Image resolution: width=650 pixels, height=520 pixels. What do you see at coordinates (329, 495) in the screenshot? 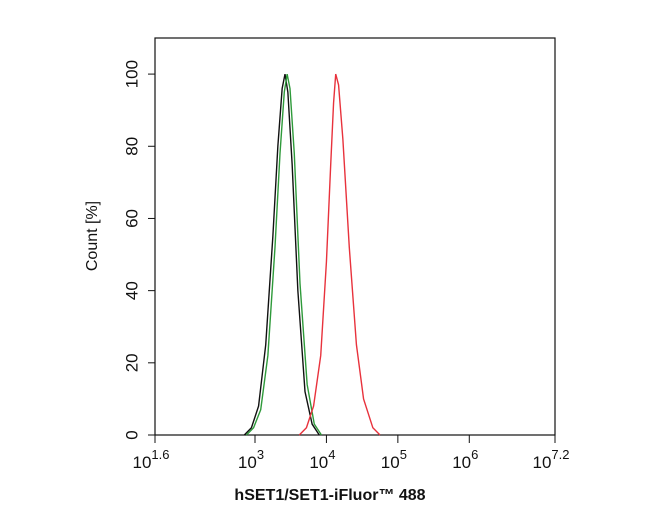
I see `x-axis-title: hSET1/SET1-iFluor™ 488` at bounding box center [329, 495].